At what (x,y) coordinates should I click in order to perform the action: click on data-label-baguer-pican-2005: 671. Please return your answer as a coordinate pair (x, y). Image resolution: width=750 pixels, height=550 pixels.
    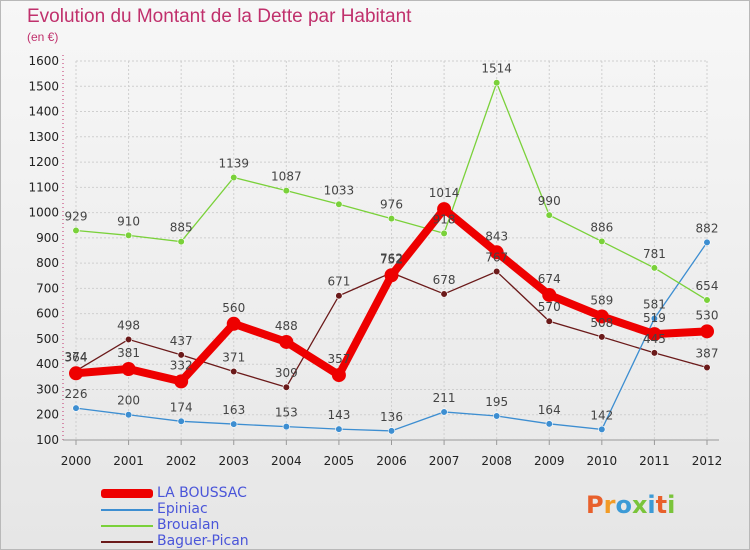
    Looking at the image, I should click on (338, 282).